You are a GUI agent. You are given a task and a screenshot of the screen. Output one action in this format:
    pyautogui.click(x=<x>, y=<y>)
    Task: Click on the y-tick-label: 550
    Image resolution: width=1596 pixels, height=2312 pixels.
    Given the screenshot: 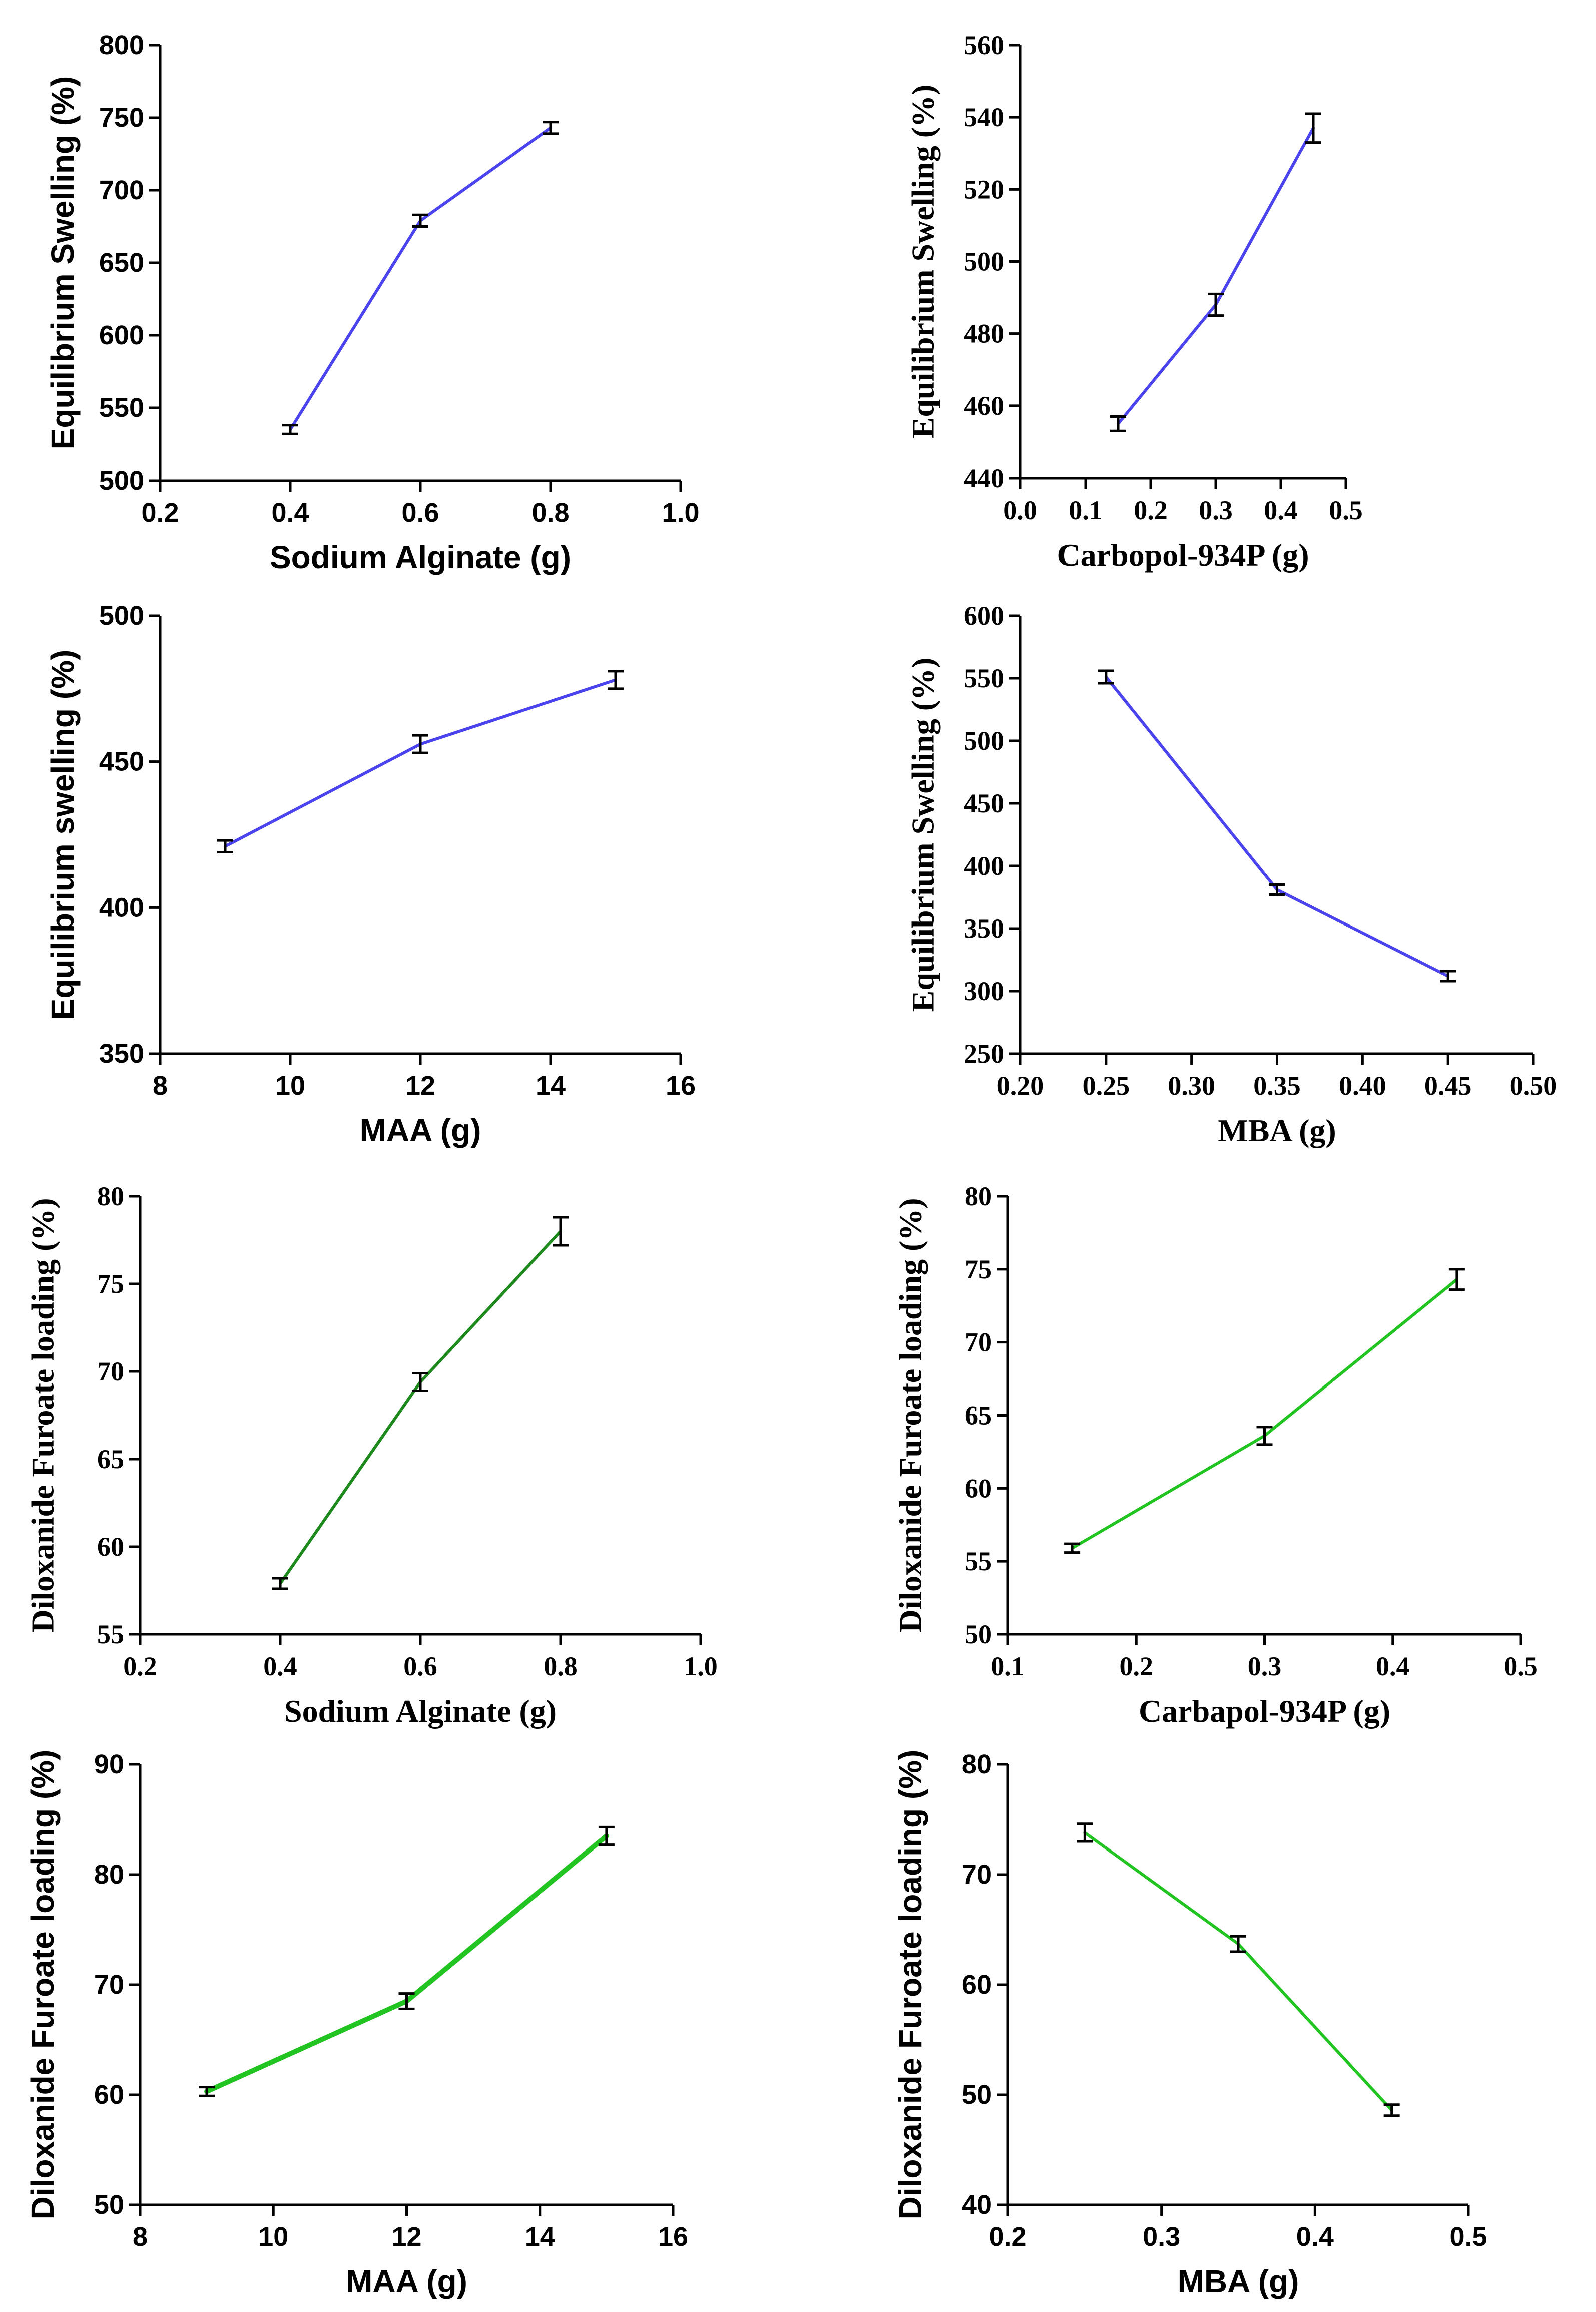 What is the action you would take?
    pyautogui.click(x=984, y=678)
    